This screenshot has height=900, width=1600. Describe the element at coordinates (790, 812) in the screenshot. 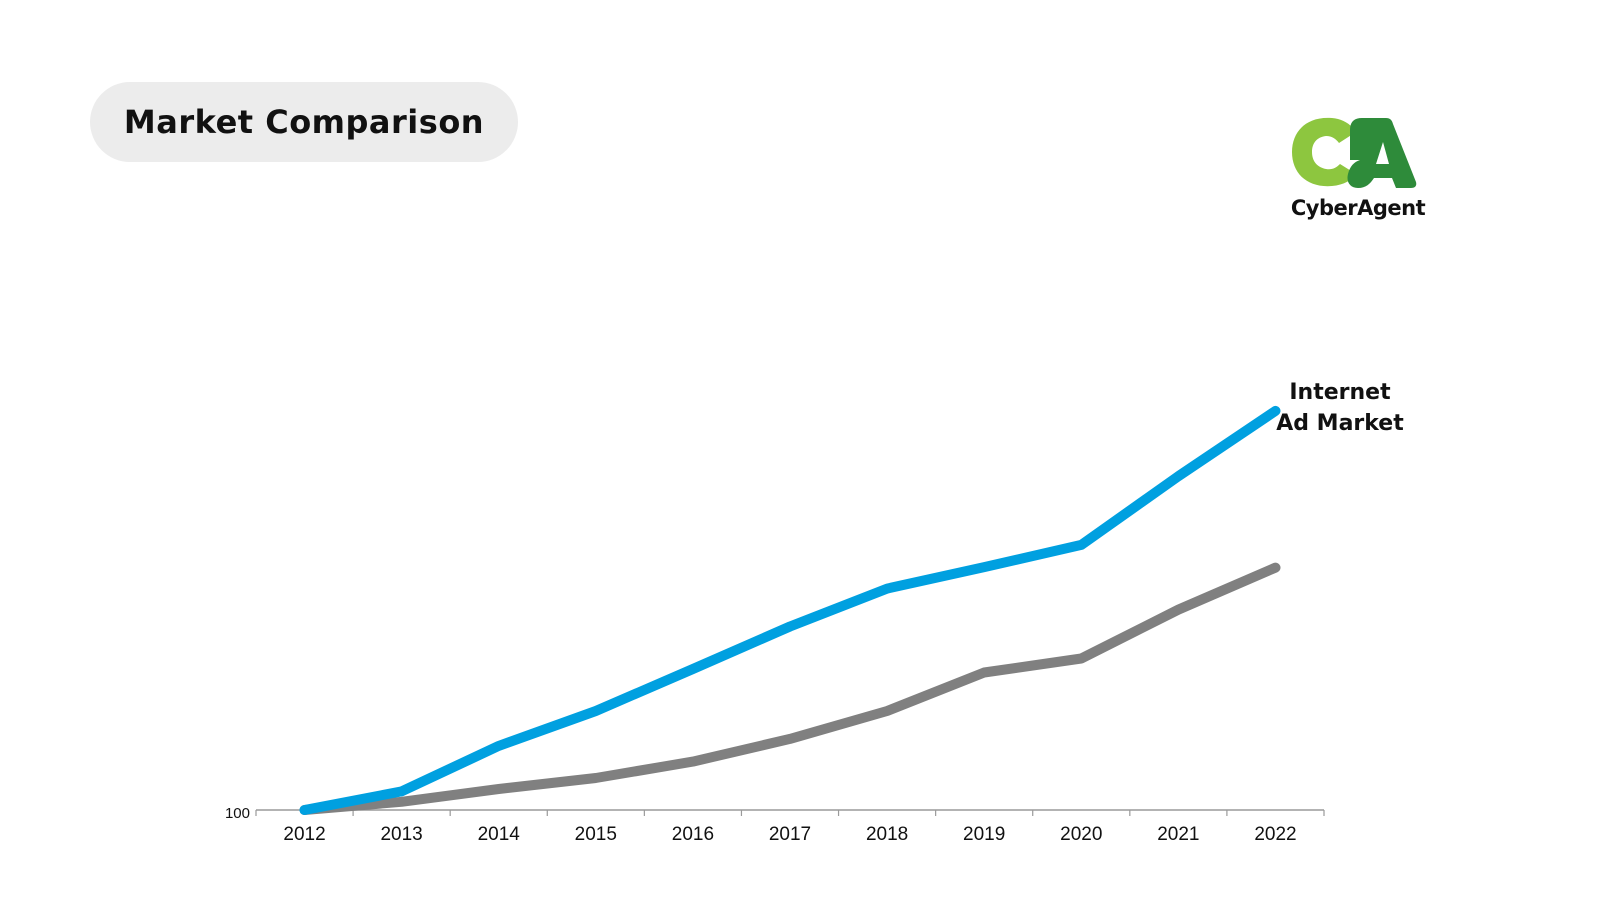

I see `x-axis` at that location.